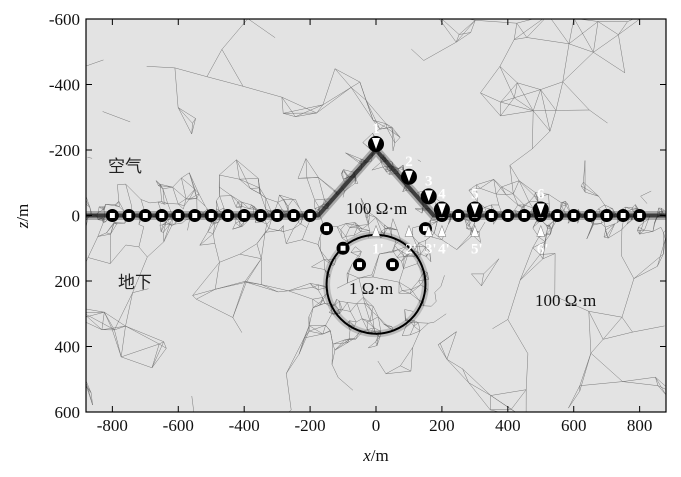  Describe the element at coordinates (475, 195) in the screenshot. I see `measurement-label-top: 5` at that location.